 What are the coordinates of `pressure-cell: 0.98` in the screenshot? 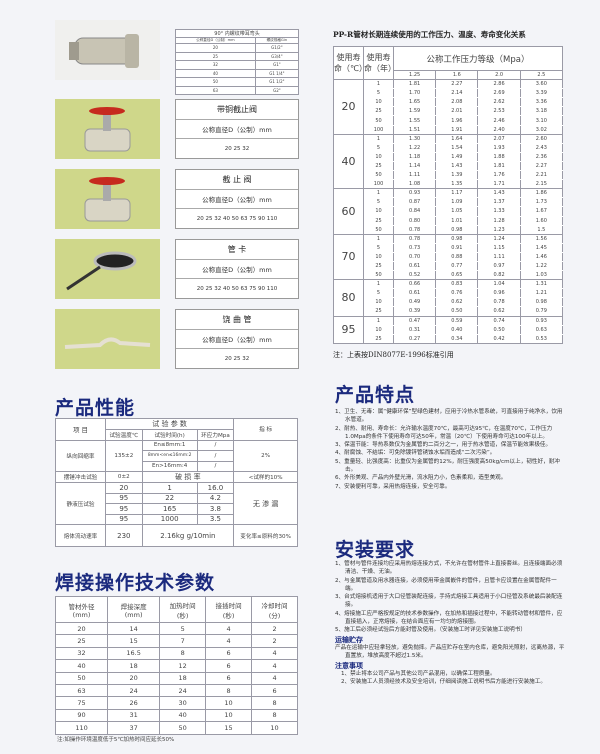 It's located at (457, 238).